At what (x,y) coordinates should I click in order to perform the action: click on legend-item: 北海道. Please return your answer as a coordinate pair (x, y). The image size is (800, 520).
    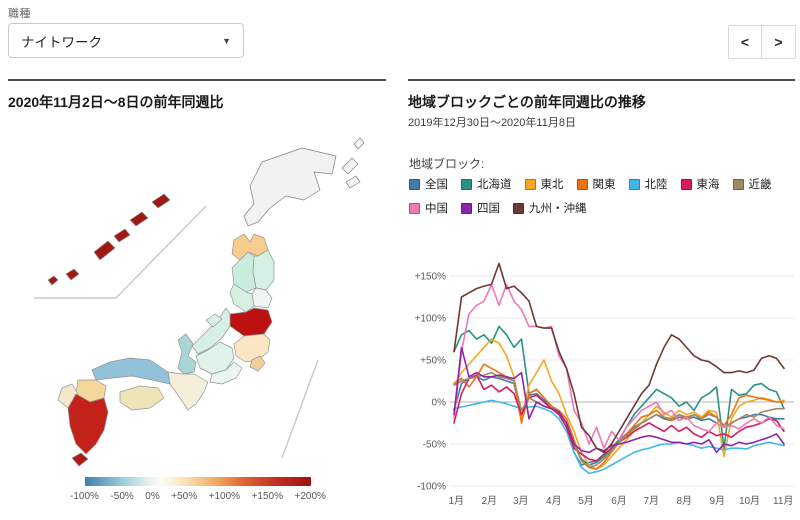
    Looking at the image, I should click on (486, 184).